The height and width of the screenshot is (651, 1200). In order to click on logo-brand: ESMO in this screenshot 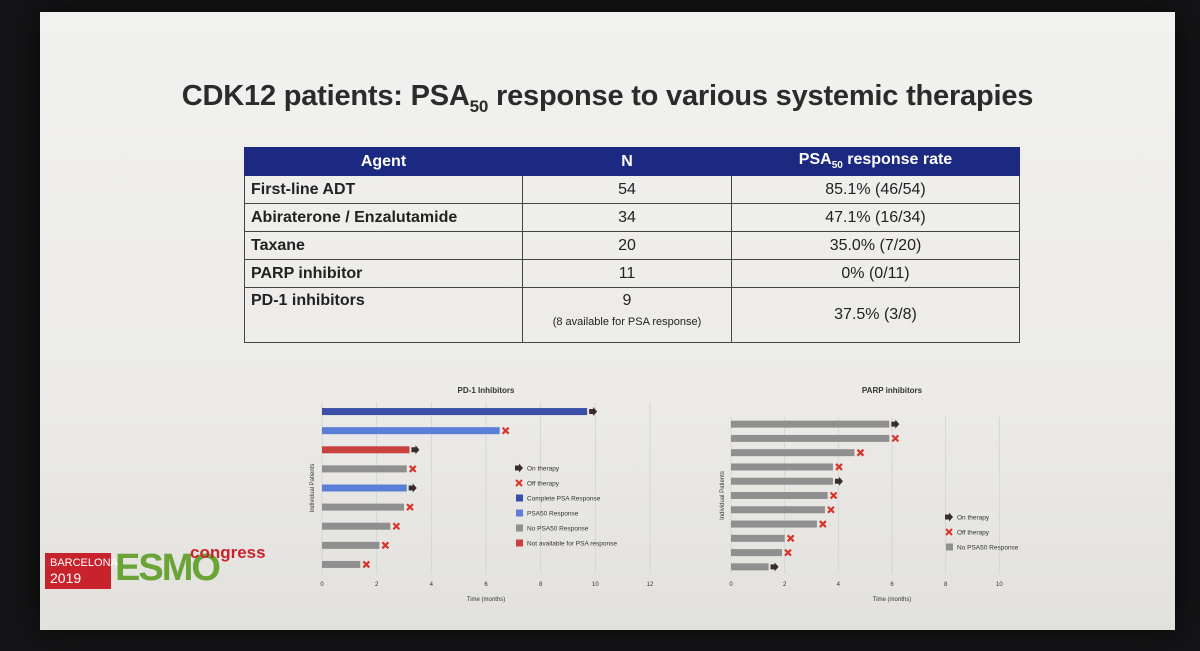, I will do `click(168, 568)`.